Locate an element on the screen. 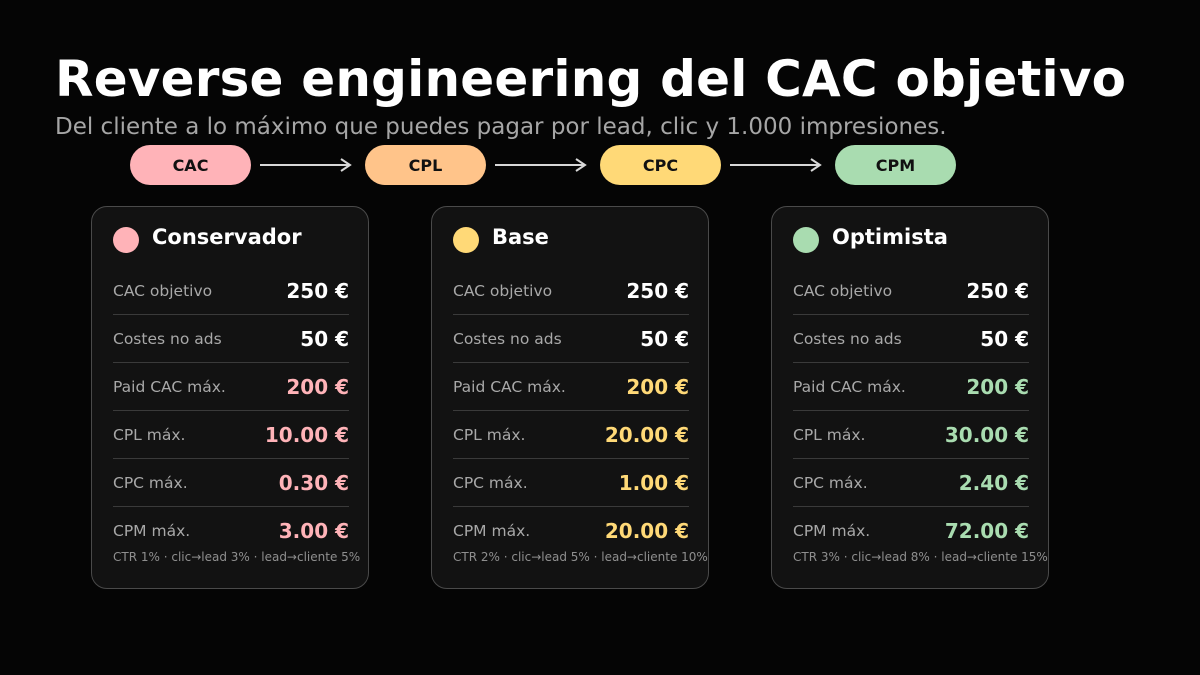  flow-step-cpm: CPM is located at coordinates (895, 165).